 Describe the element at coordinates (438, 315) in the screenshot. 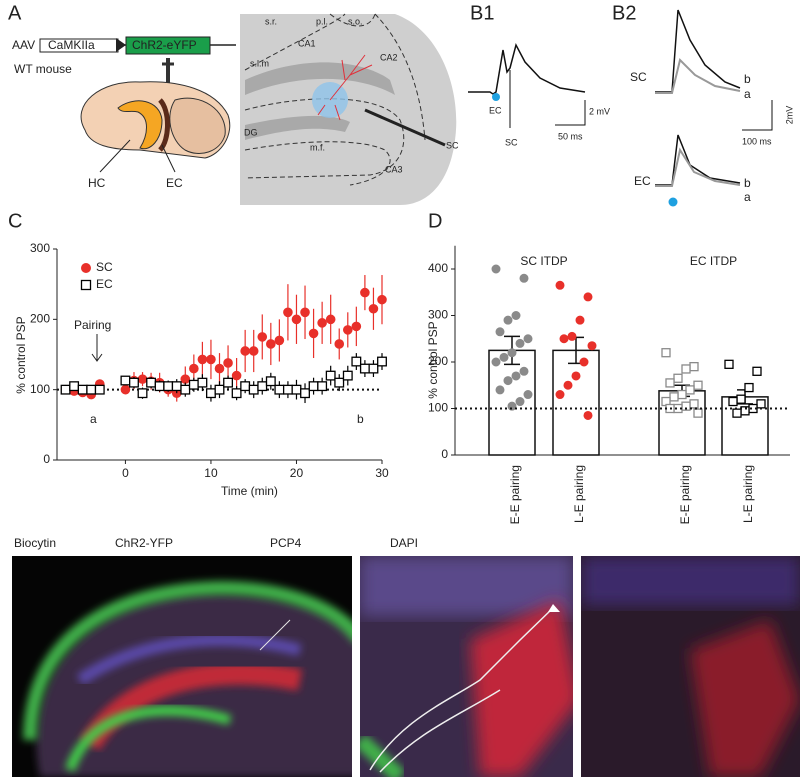

I see `y-tick-label: 300` at that location.